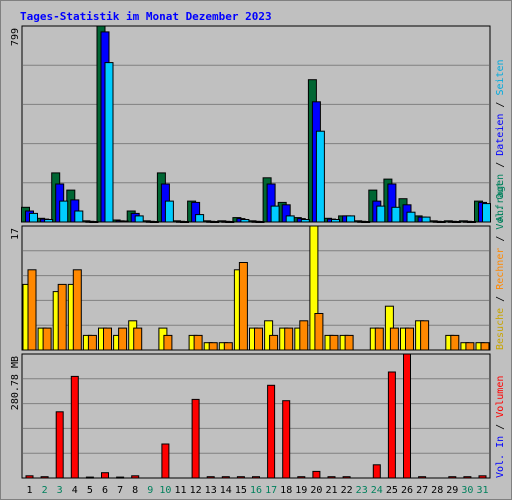  I want to click on panel-1-max-label: 799, so click(15, 37).